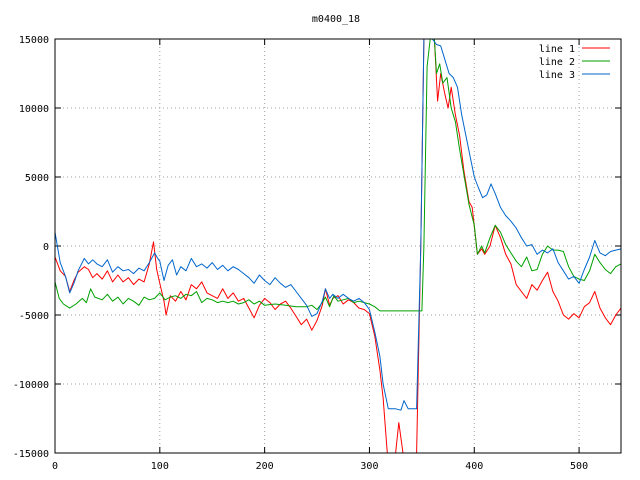 The width and height of the screenshot is (640, 480). I want to click on y-tick-label: 0, so click(46, 247).